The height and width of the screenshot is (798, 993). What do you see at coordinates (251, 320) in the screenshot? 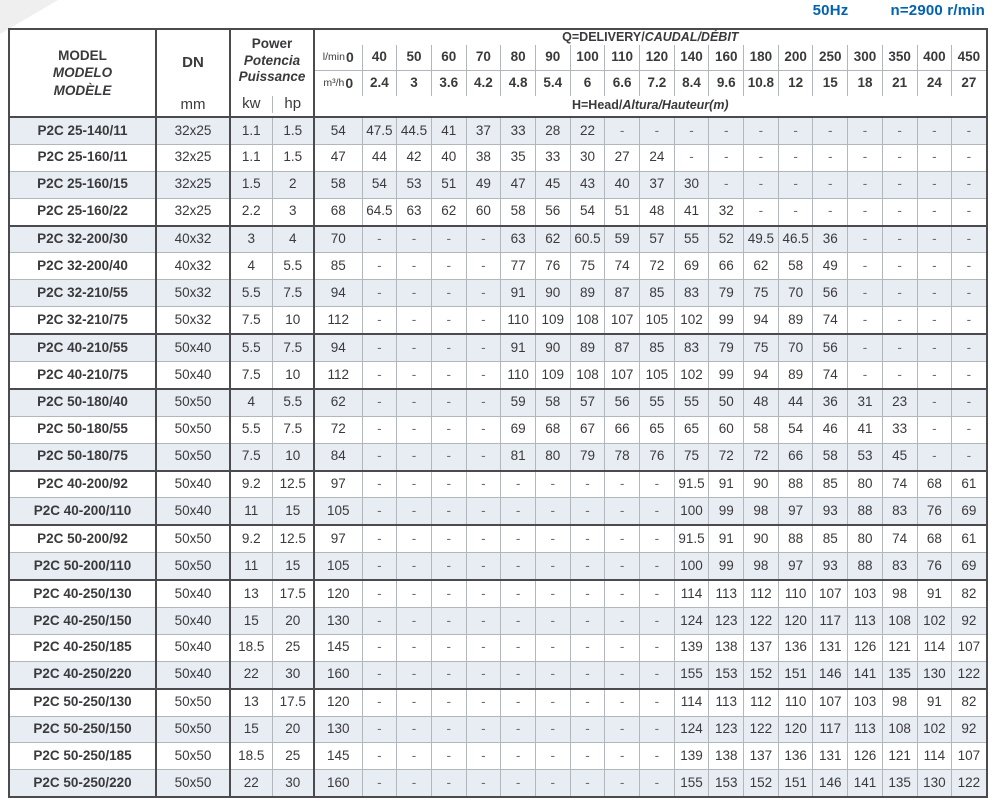
I see `kw-cell: 7.5` at bounding box center [251, 320].